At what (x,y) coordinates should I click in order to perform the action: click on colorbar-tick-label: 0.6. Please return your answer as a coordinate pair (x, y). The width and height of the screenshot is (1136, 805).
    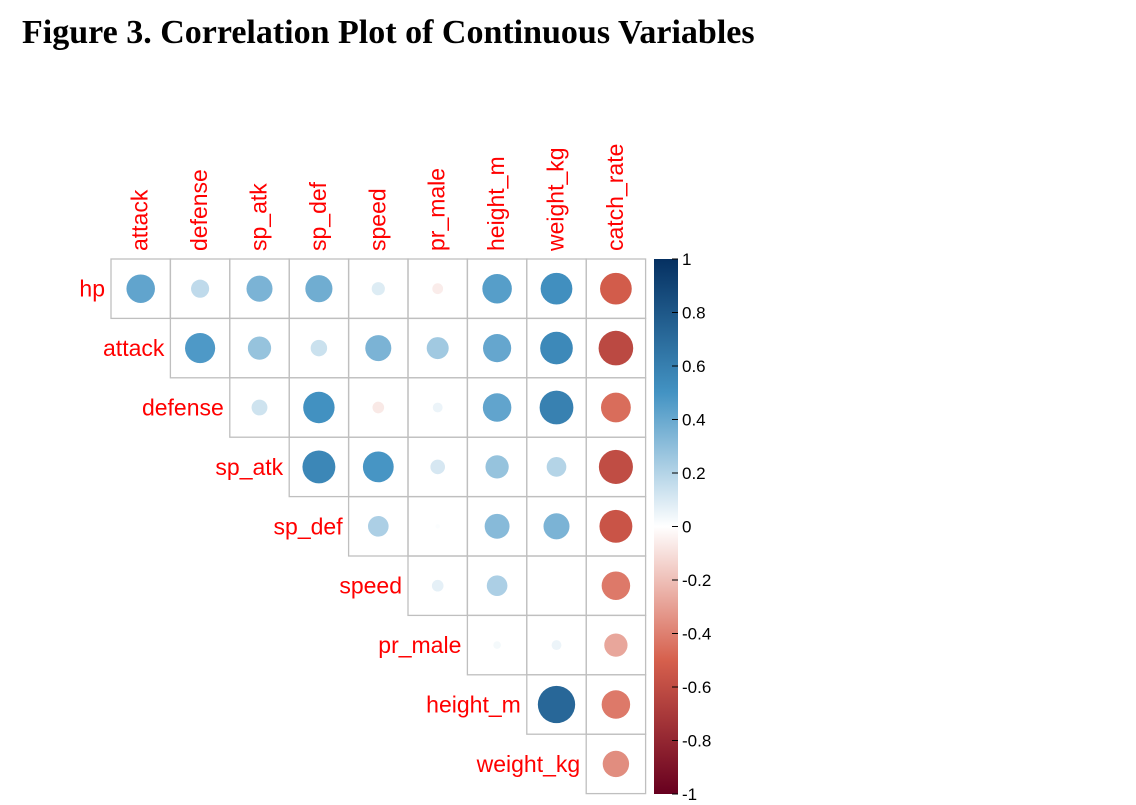
    Looking at the image, I should click on (694, 366).